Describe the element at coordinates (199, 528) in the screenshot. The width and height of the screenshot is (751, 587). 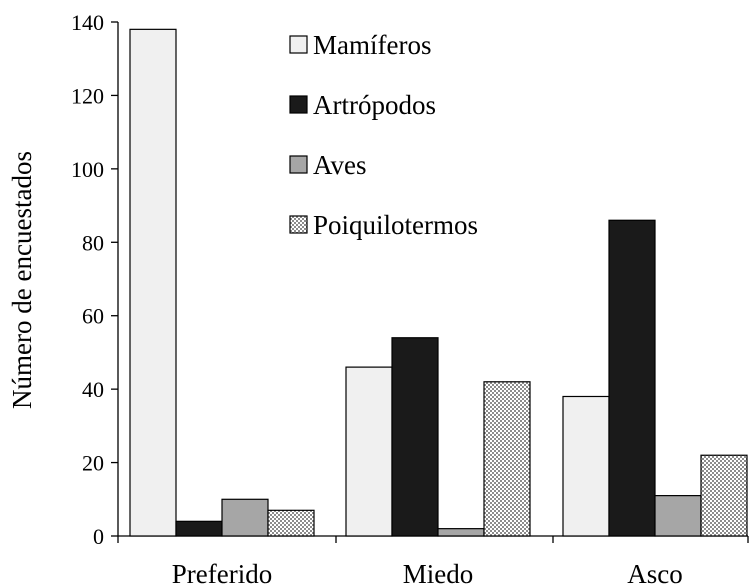
I see `bar-artr-podos-preferido` at that location.